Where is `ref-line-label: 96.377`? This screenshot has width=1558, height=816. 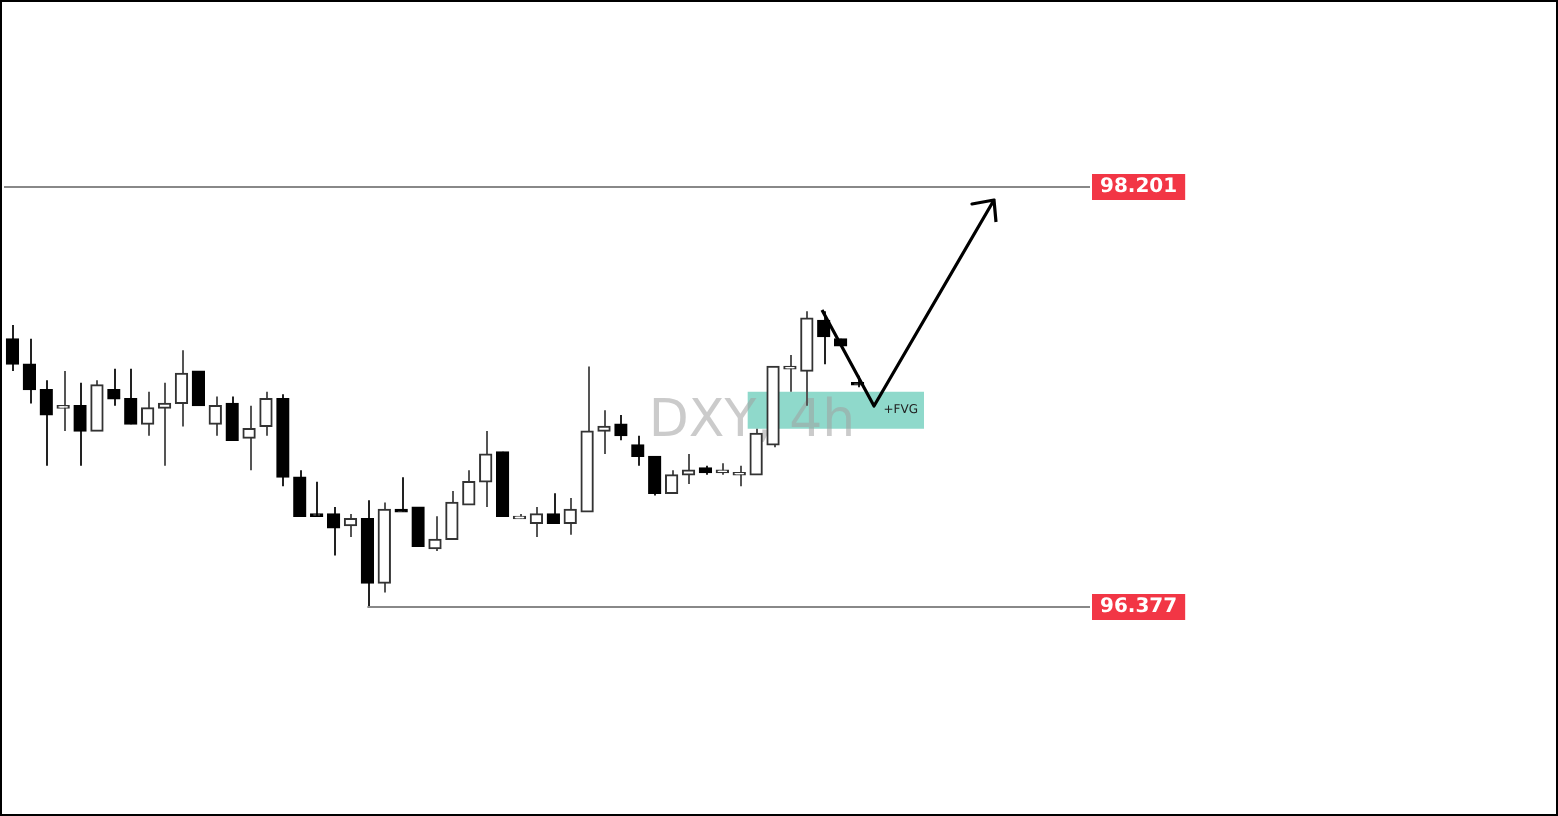 ref-line-label: 96.377 is located at coordinates (1139, 607).